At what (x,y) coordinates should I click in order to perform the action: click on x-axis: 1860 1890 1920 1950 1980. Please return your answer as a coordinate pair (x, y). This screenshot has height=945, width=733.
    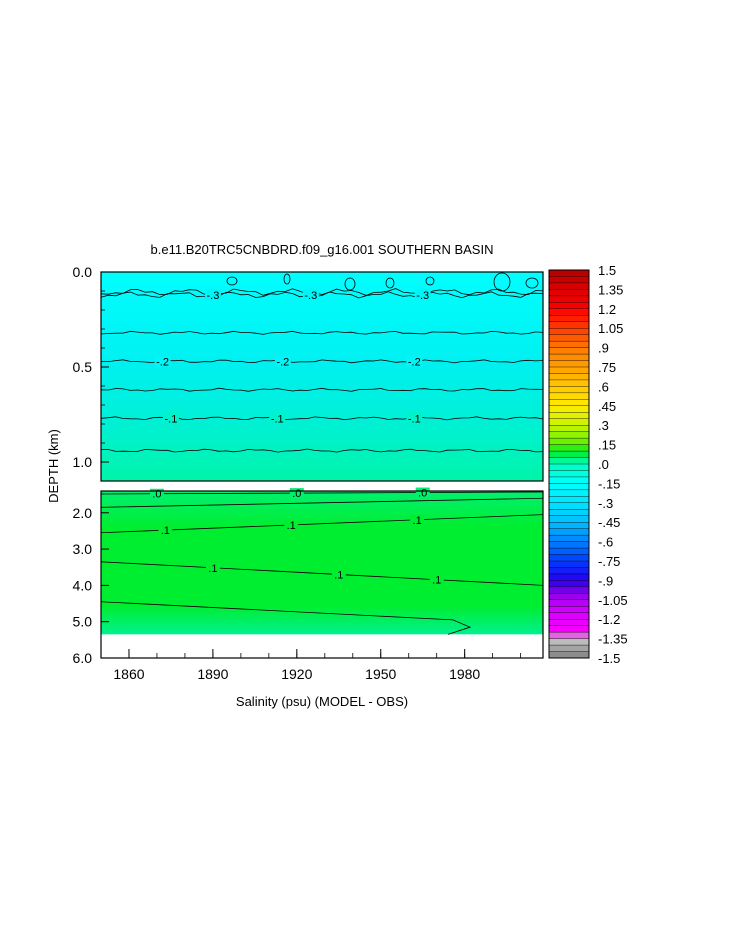
    Looking at the image, I should click on (311, 665).